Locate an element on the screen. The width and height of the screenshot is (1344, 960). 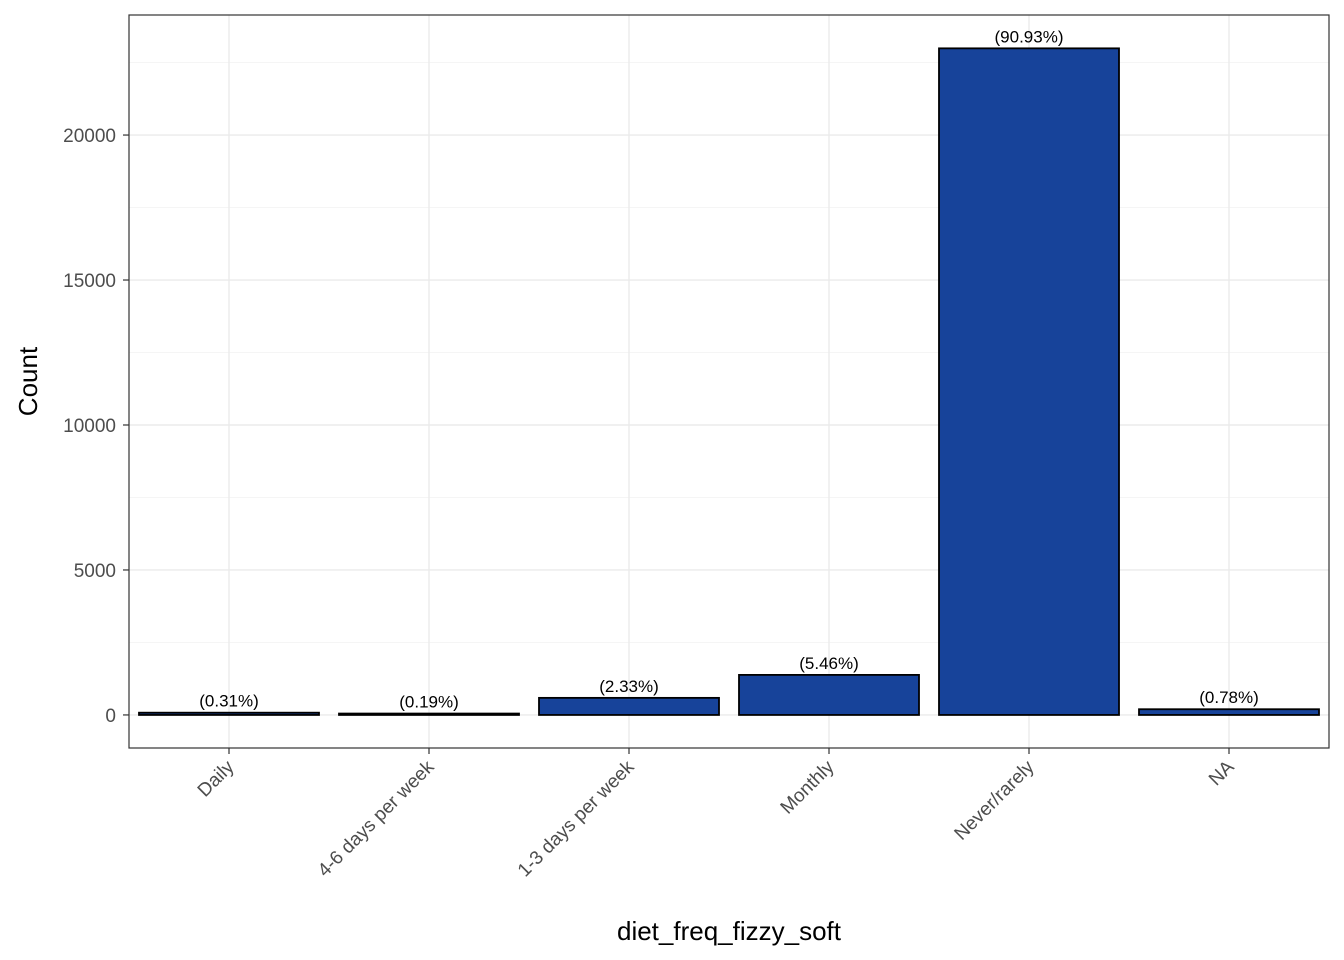
y-tick-label: 5000 is located at coordinates (95, 571).